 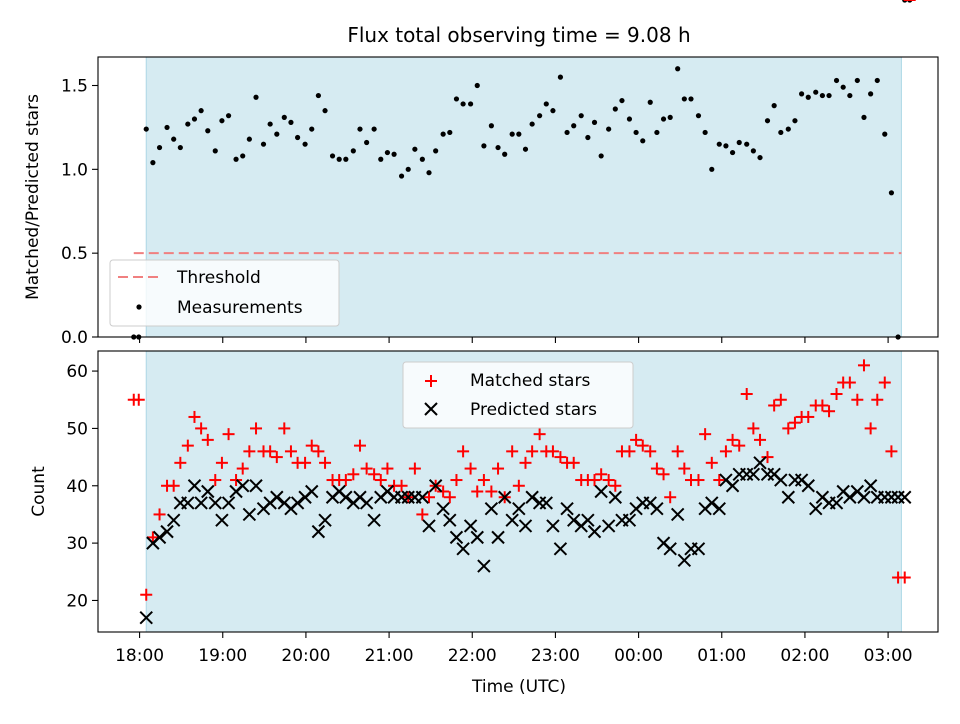 What do you see at coordinates (39, 491) in the screenshot?
I see `bottom-y-axis-label: Count` at bounding box center [39, 491].